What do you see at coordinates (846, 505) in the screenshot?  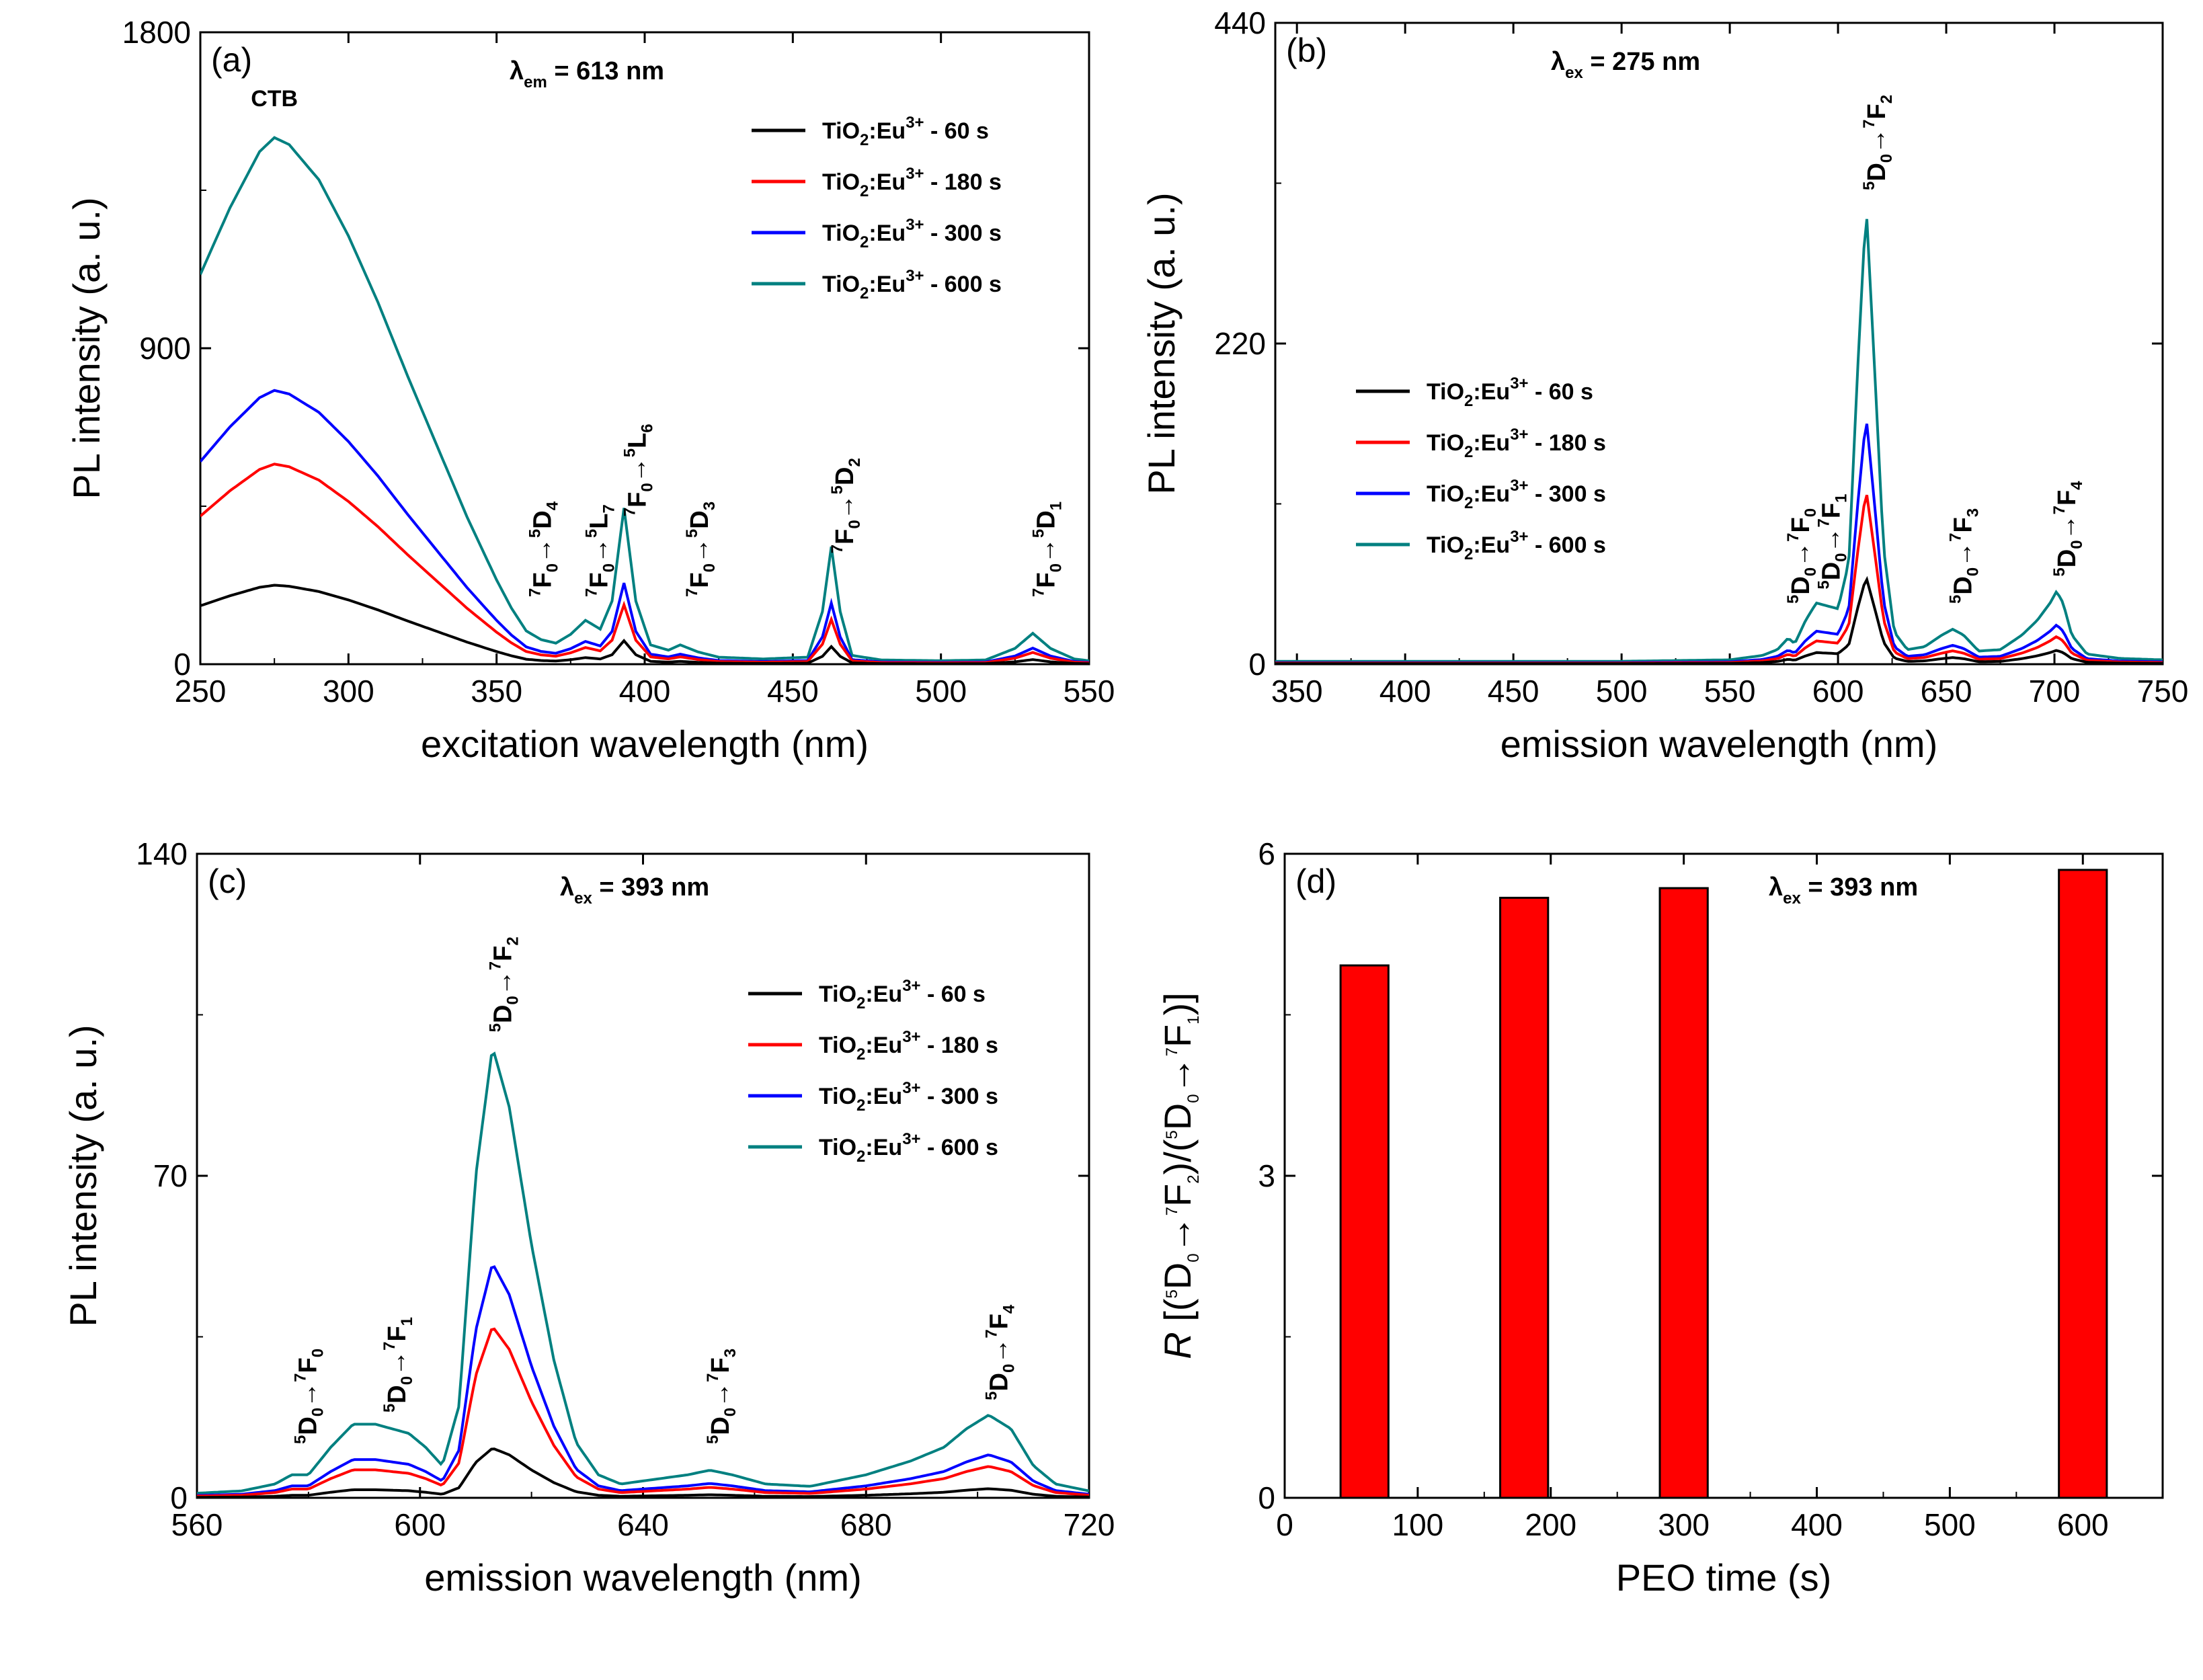 I see `transition-annotation: 7F0→5D2` at bounding box center [846, 505].